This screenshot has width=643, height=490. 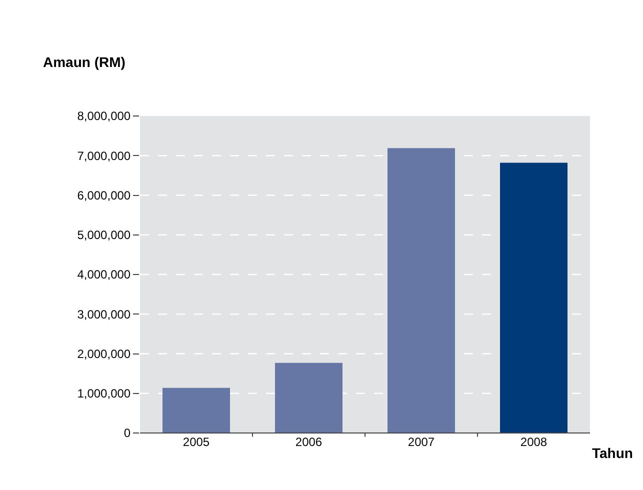 What do you see at coordinates (534, 442) in the screenshot?
I see `x-tick-label: 2008` at bounding box center [534, 442].